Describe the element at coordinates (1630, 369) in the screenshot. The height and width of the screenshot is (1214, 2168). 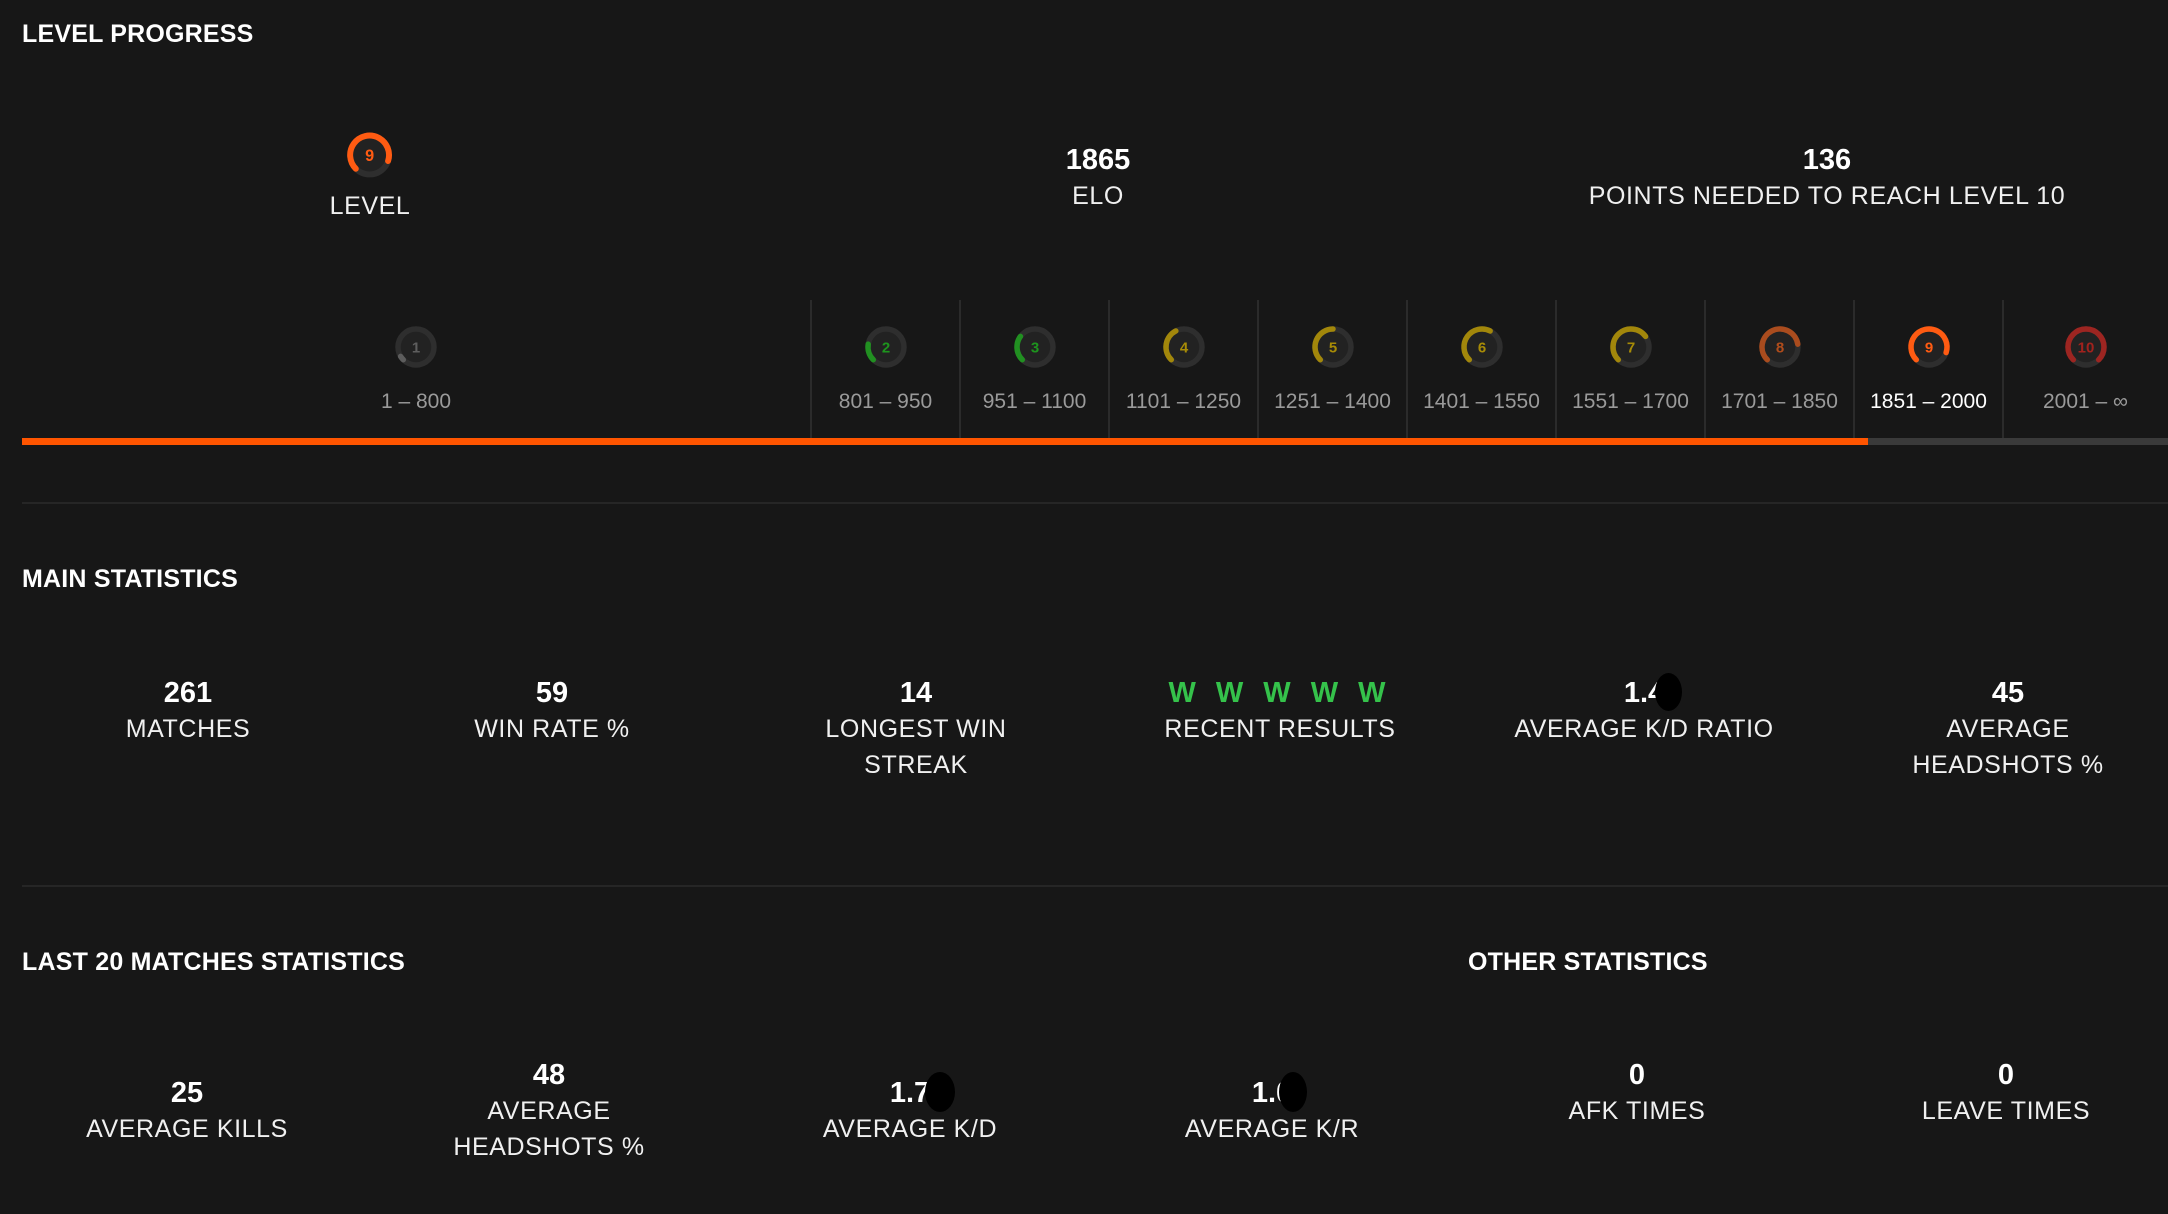
I see `level-scale-item: 7 1551 – 1700` at that location.